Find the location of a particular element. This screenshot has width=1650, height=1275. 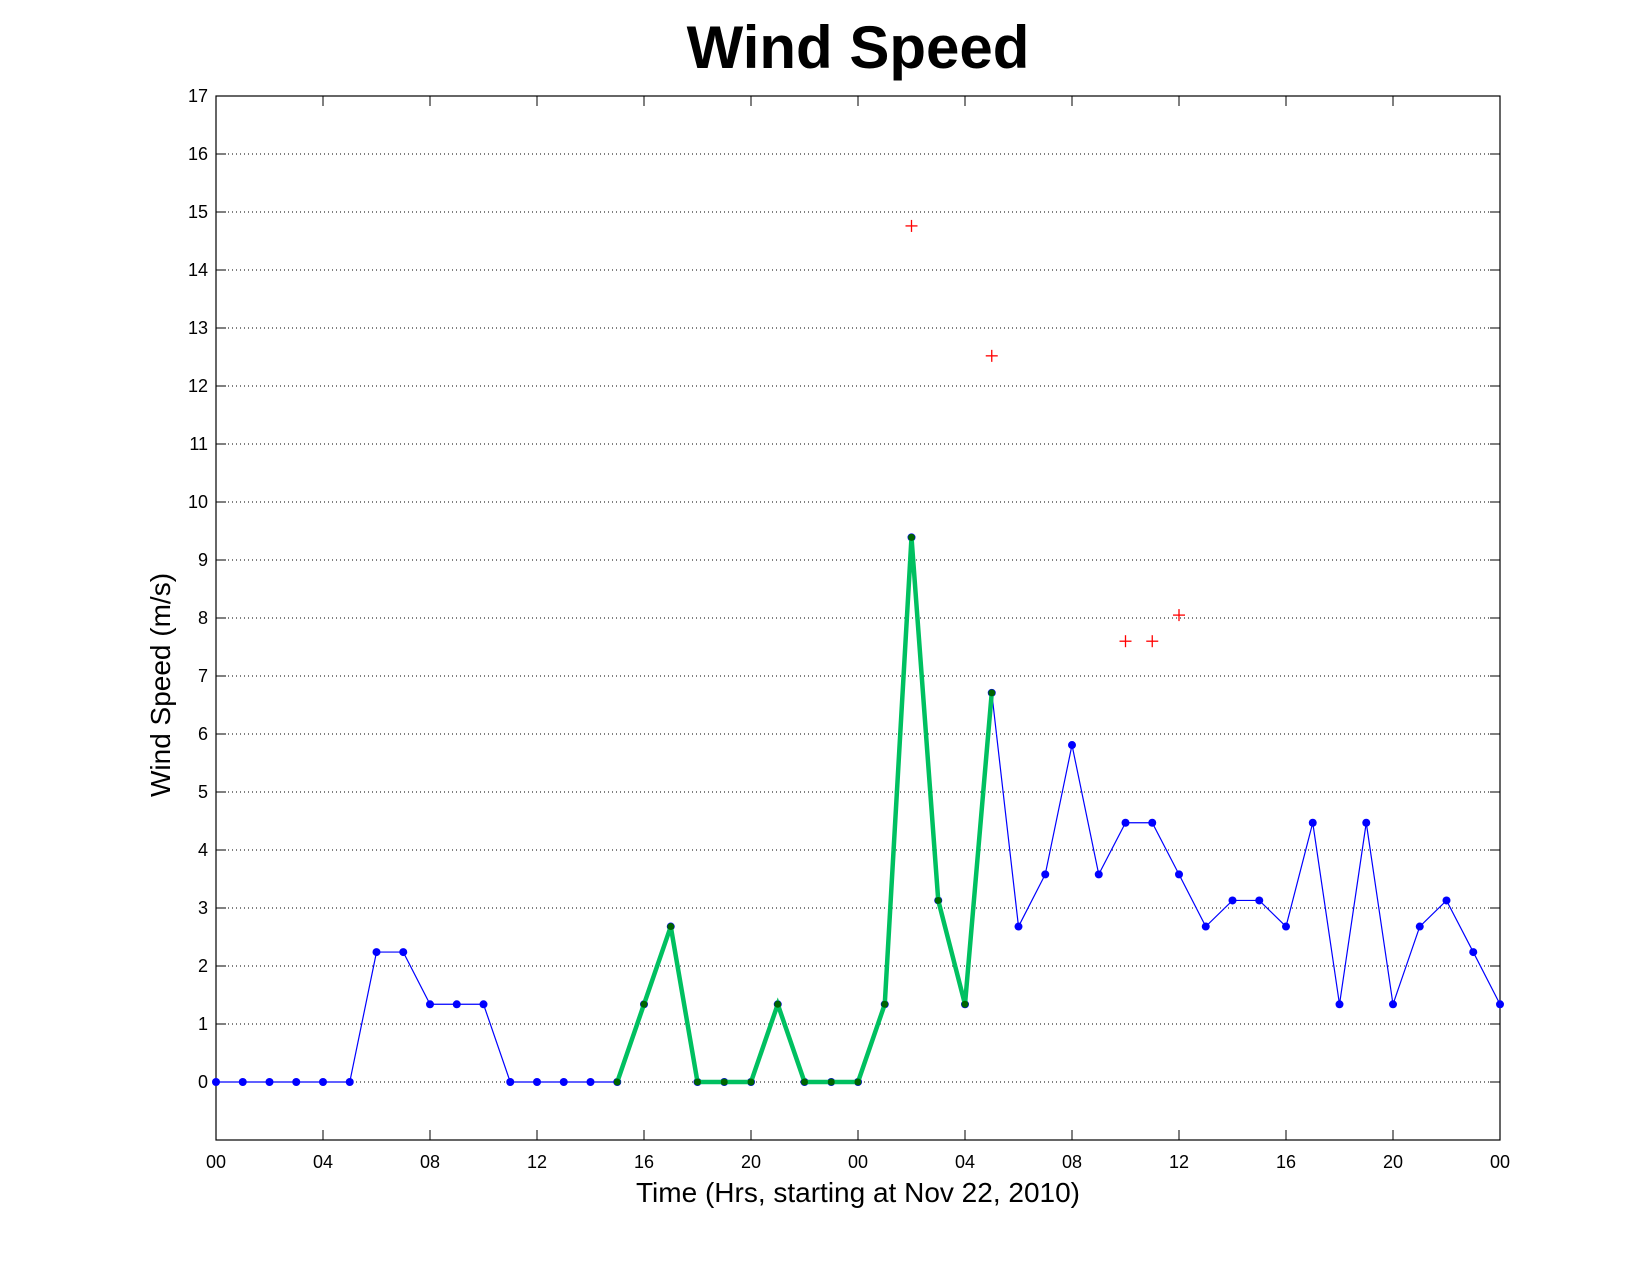

y-tick-label: 2 is located at coordinates (203, 966).